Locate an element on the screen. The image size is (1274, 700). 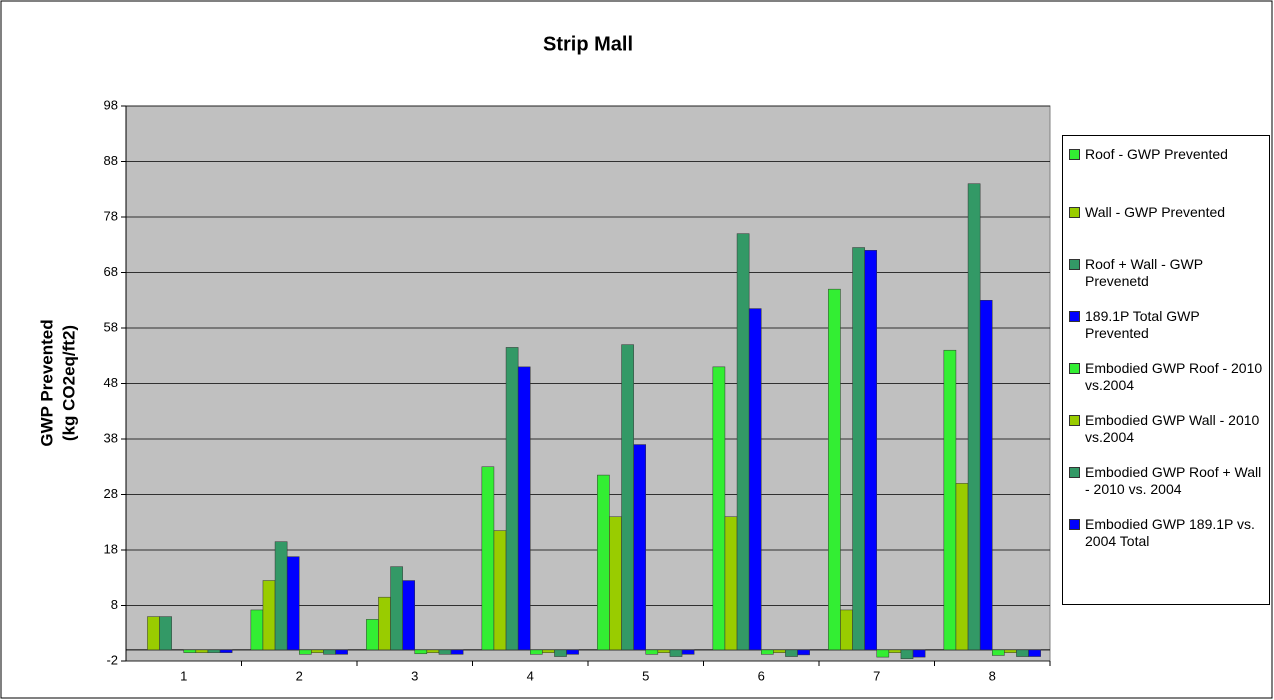
legend-item: Embodied GWP 189.1P vs. 2004 Total is located at coordinates (1167, 533).